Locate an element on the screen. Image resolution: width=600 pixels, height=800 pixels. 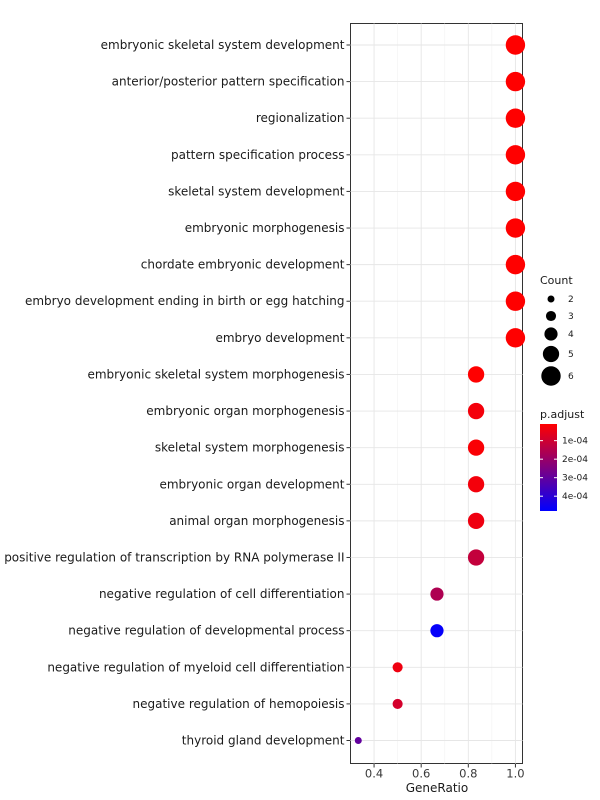
y-tick-label: embryonic organ development is located at coordinates (251, 484).